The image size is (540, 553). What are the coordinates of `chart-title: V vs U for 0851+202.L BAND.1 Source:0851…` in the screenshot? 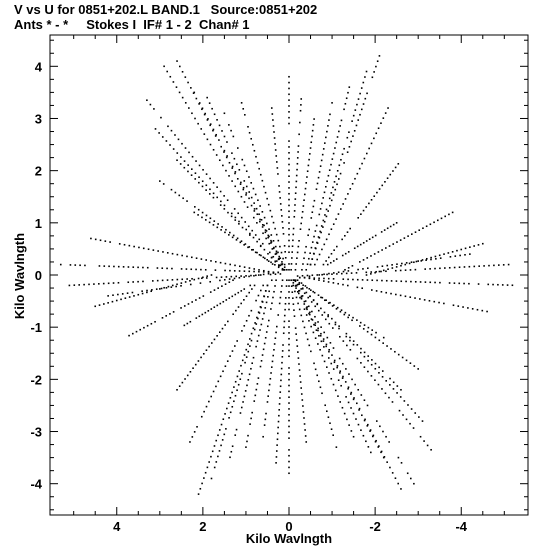 It's located at (166, 9).